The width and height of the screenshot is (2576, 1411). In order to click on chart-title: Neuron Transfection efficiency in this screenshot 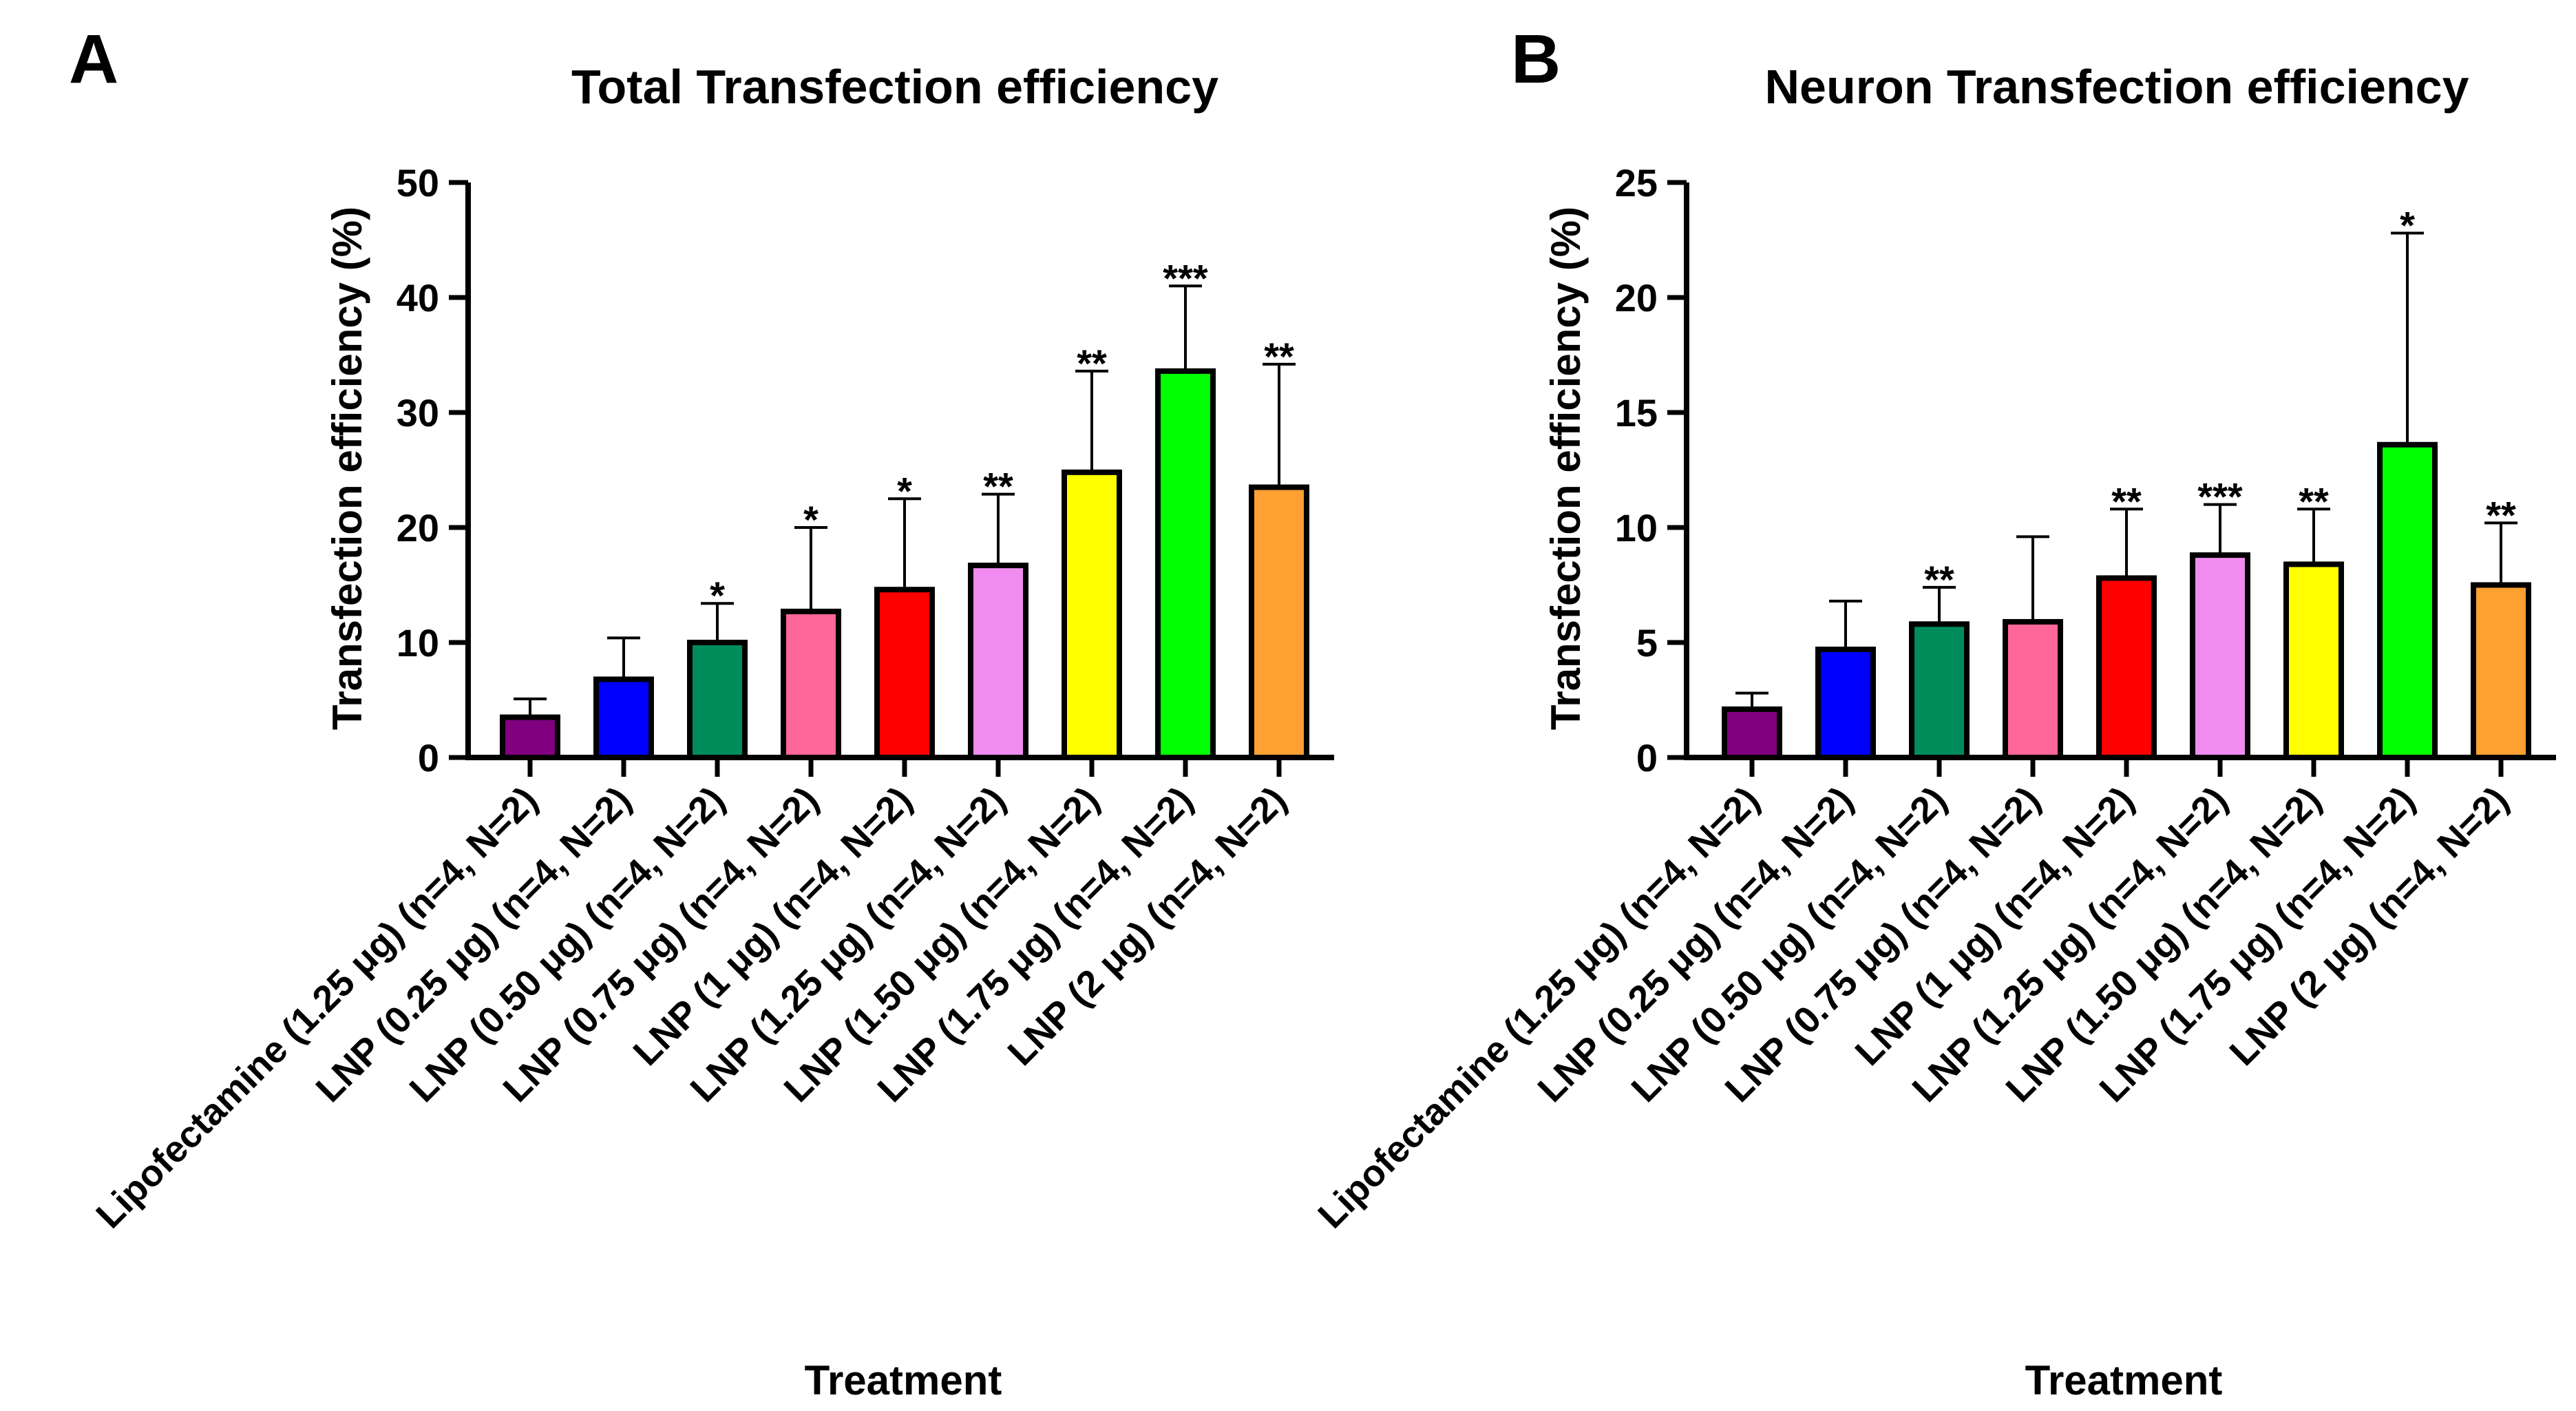, I will do `click(2117, 87)`.